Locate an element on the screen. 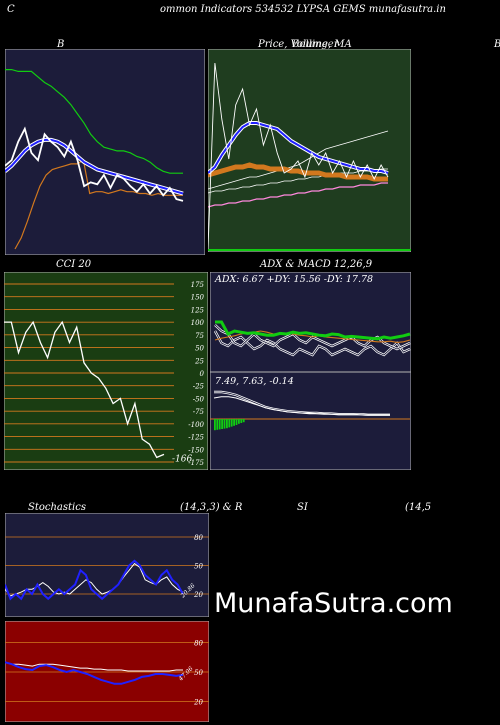 The height and width of the screenshot is (725, 500). rsi-signal-line is located at coordinates (94, 666).